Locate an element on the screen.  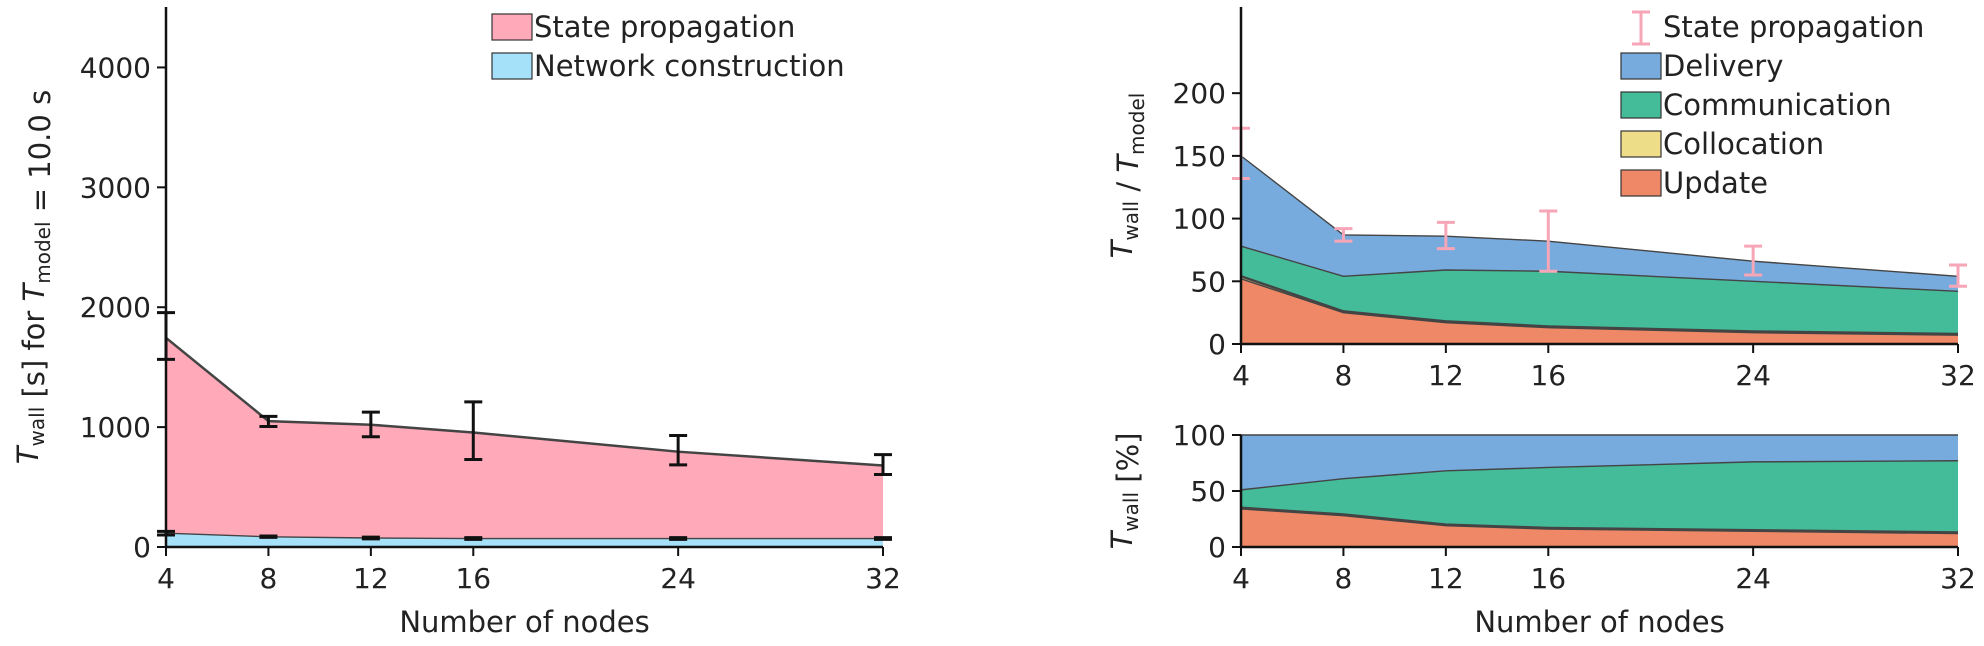
y-axis-label: Twall [s] for Tmodel = 10.0 s is located at coordinates (34, 277).